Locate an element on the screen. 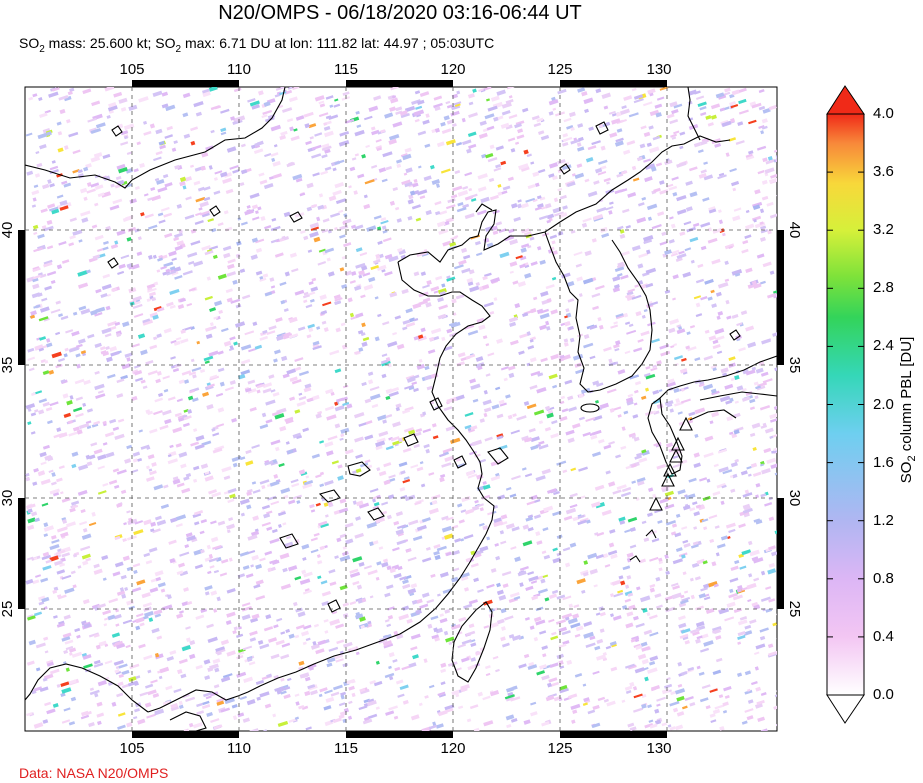 The image size is (923, 783). lon-label-top: 125 is located at coordinates (559, 69).